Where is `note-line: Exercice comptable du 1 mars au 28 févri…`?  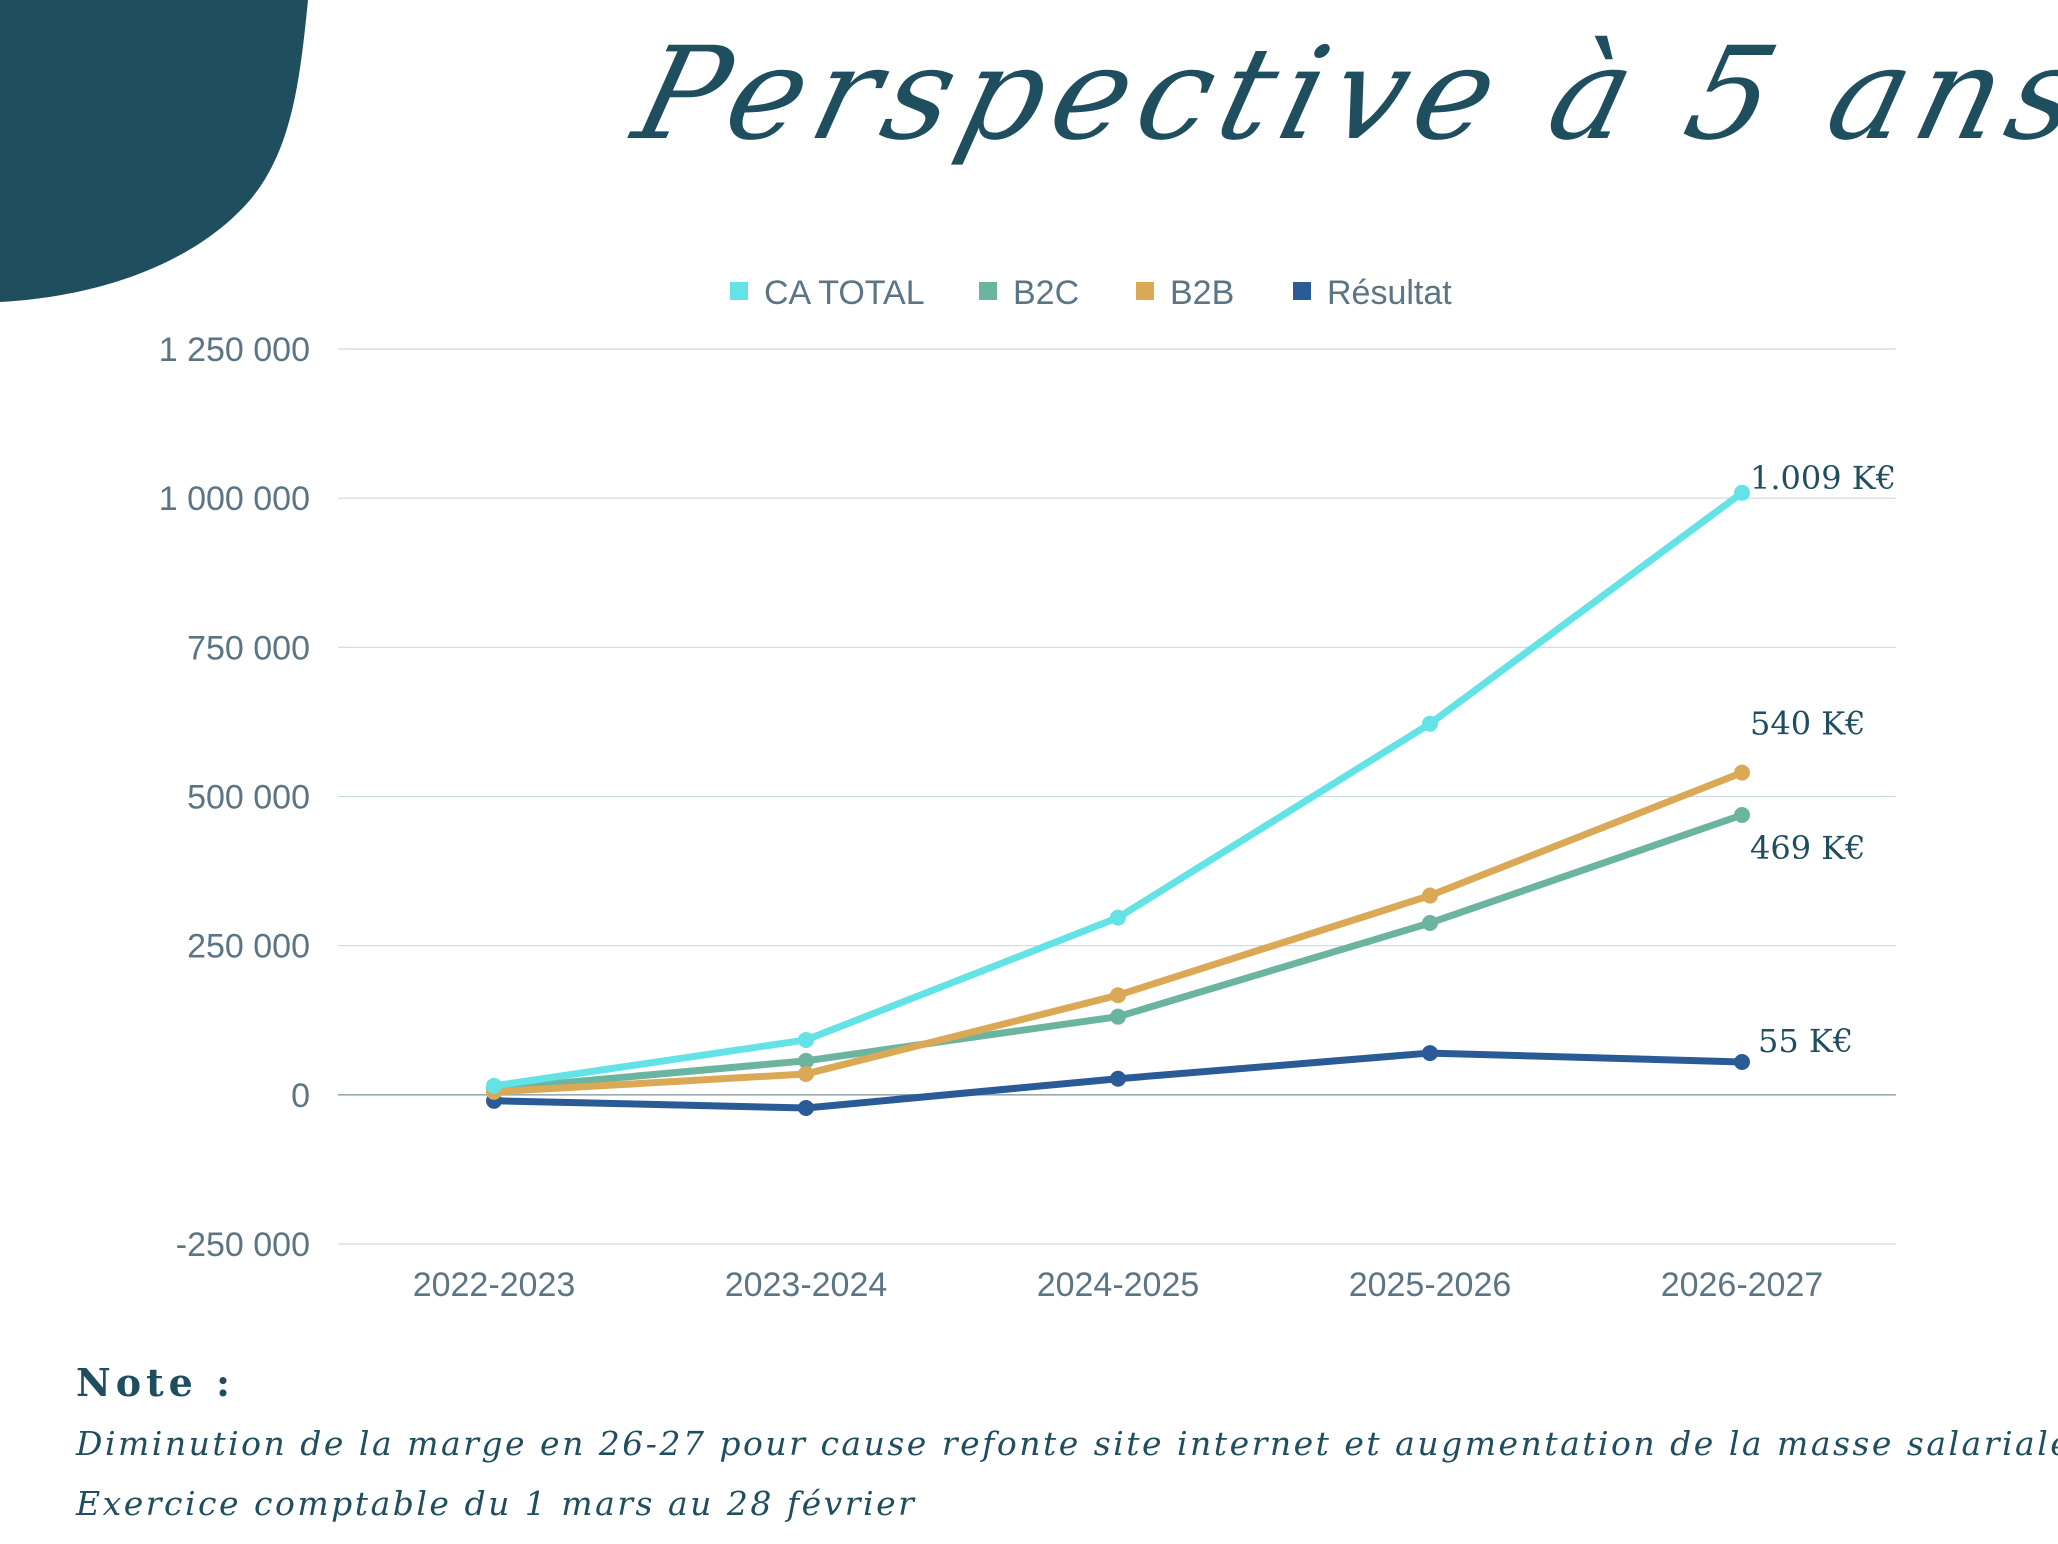 note-line: Exercice comptable du 1 mars au 28 févri… is located at coordinates (496, 1503).